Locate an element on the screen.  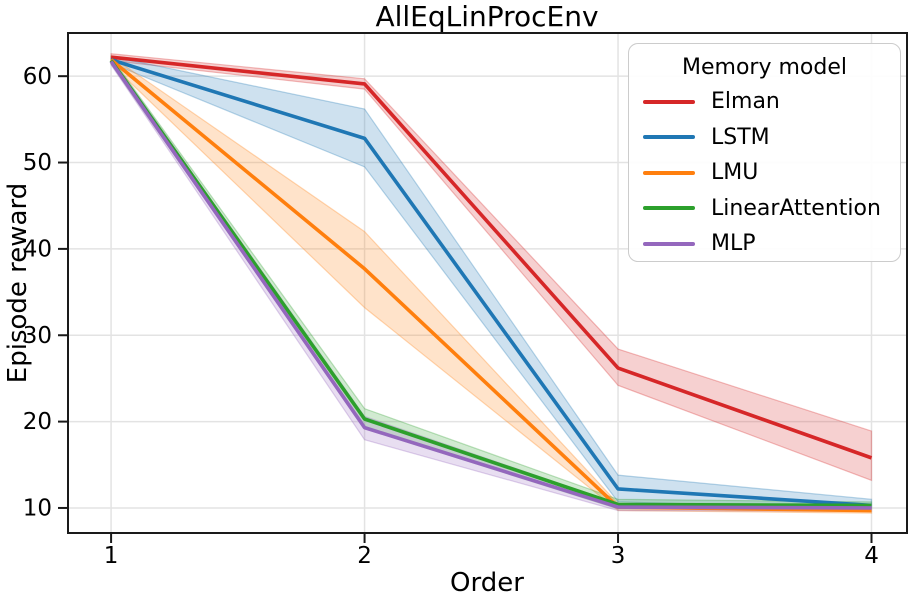
legend-item-Elman: Elman is located at coordinates (764, 102).